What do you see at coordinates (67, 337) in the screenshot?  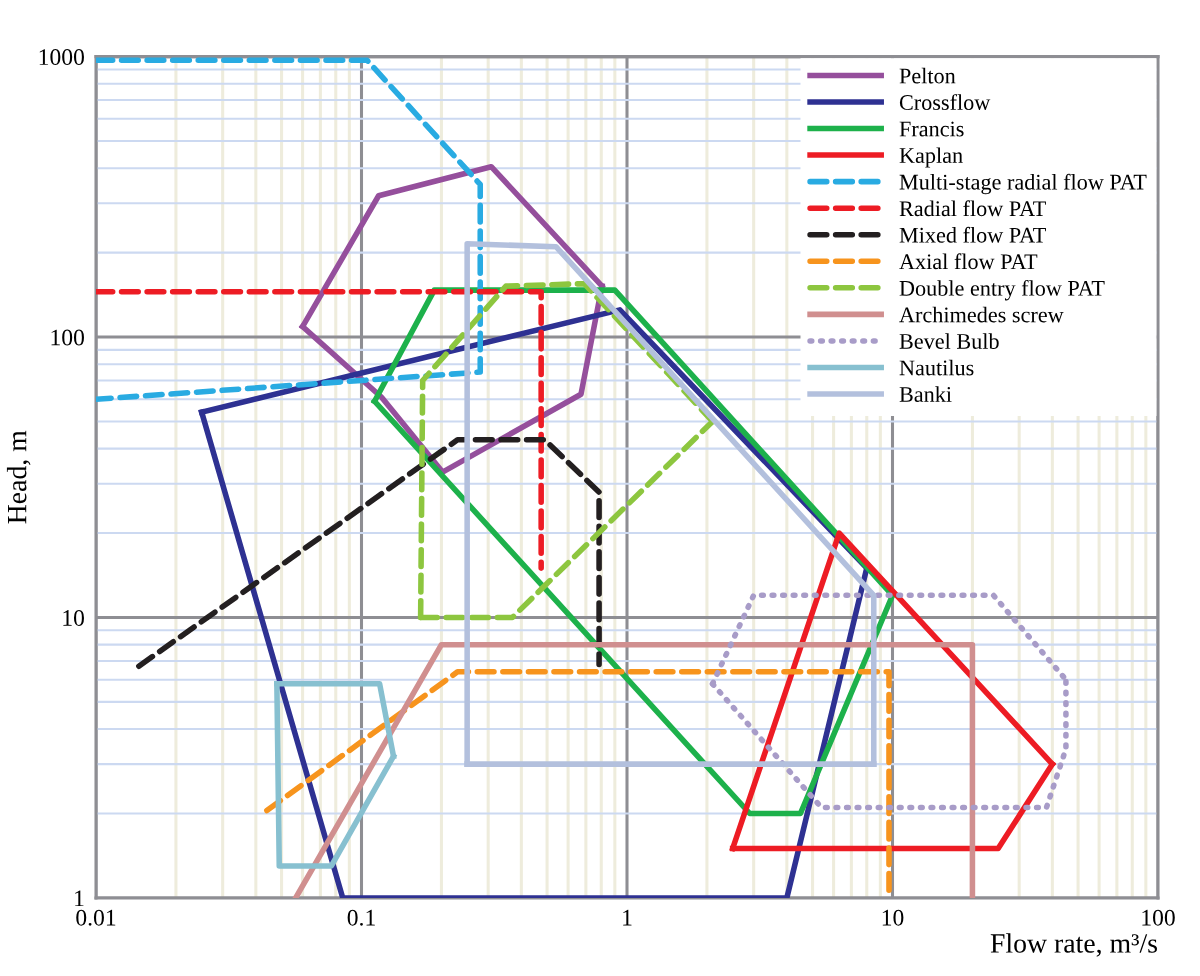 I see `y-tick-label: 100` at bounding box center [67, 337].